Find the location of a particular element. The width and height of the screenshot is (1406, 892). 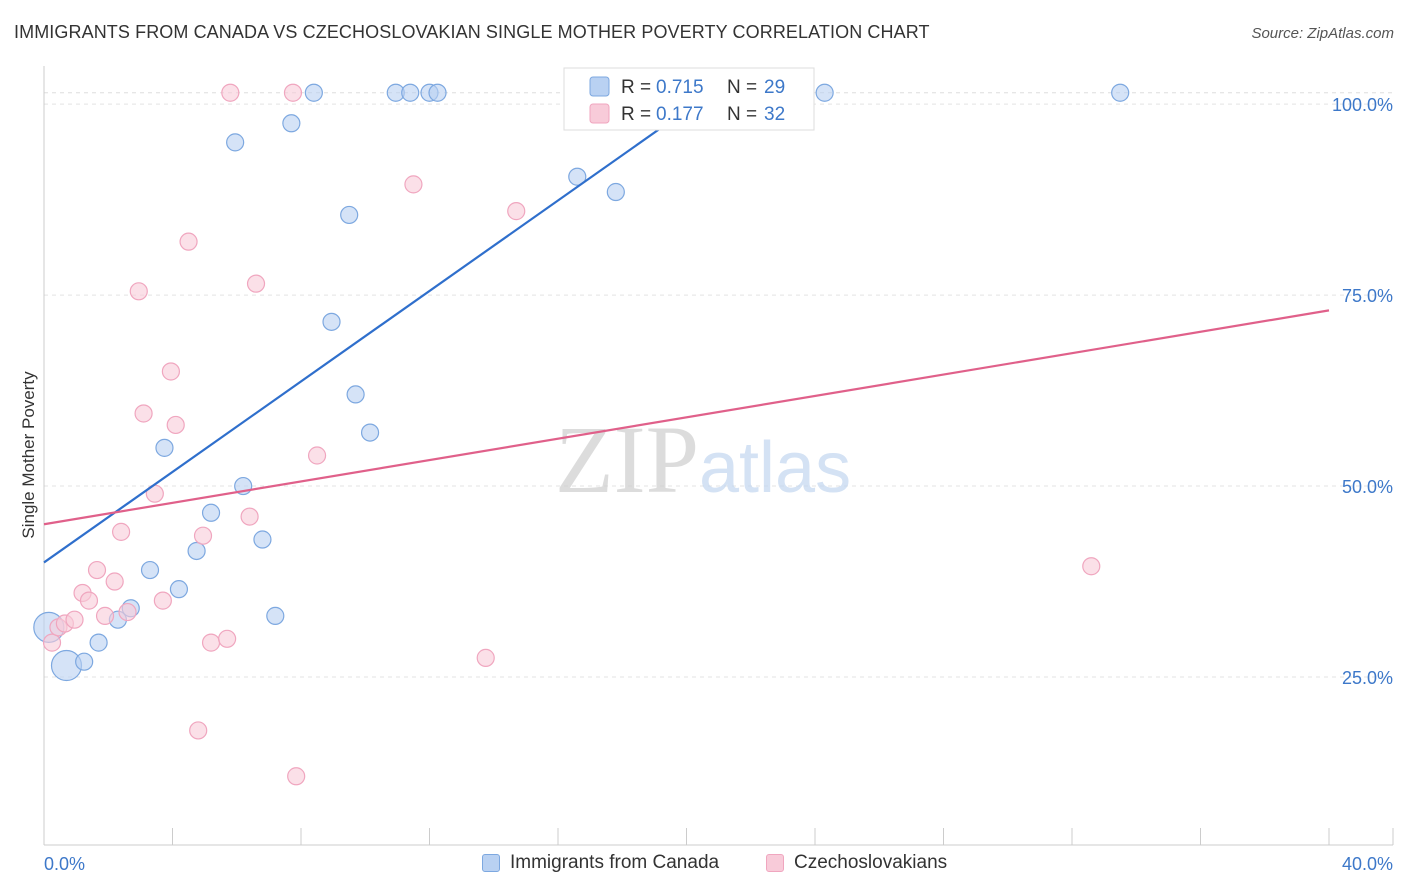

watermark-zip: ZIP is located at coordinates (627, 459).